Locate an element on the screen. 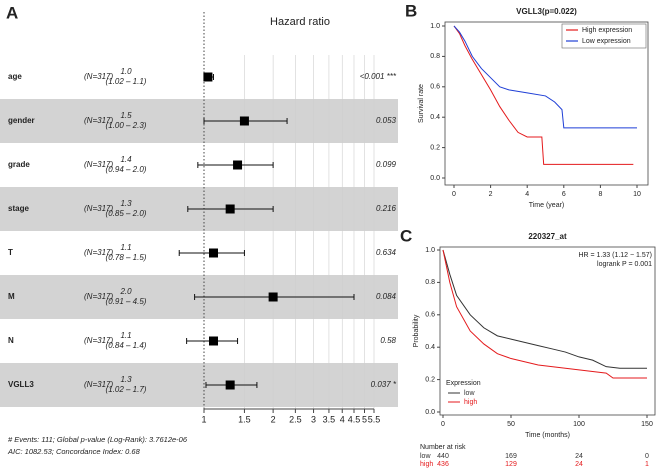  x-axis-label: Time (year) is located at coordinates (547, 205).